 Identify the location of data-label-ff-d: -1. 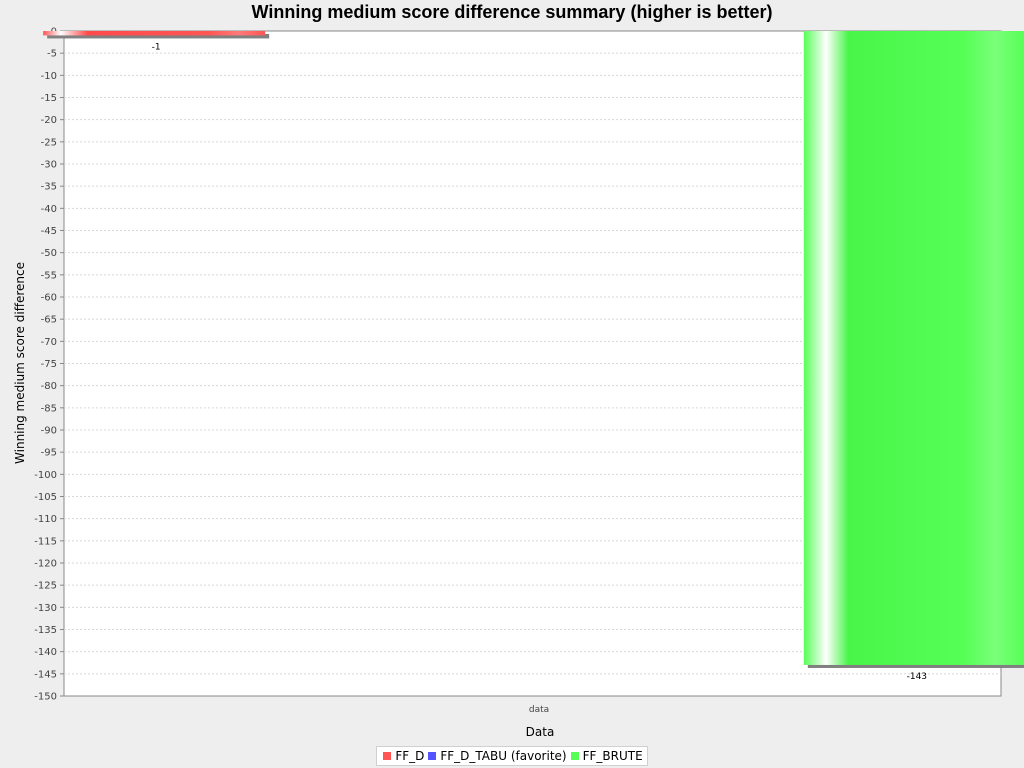
(156, 47).